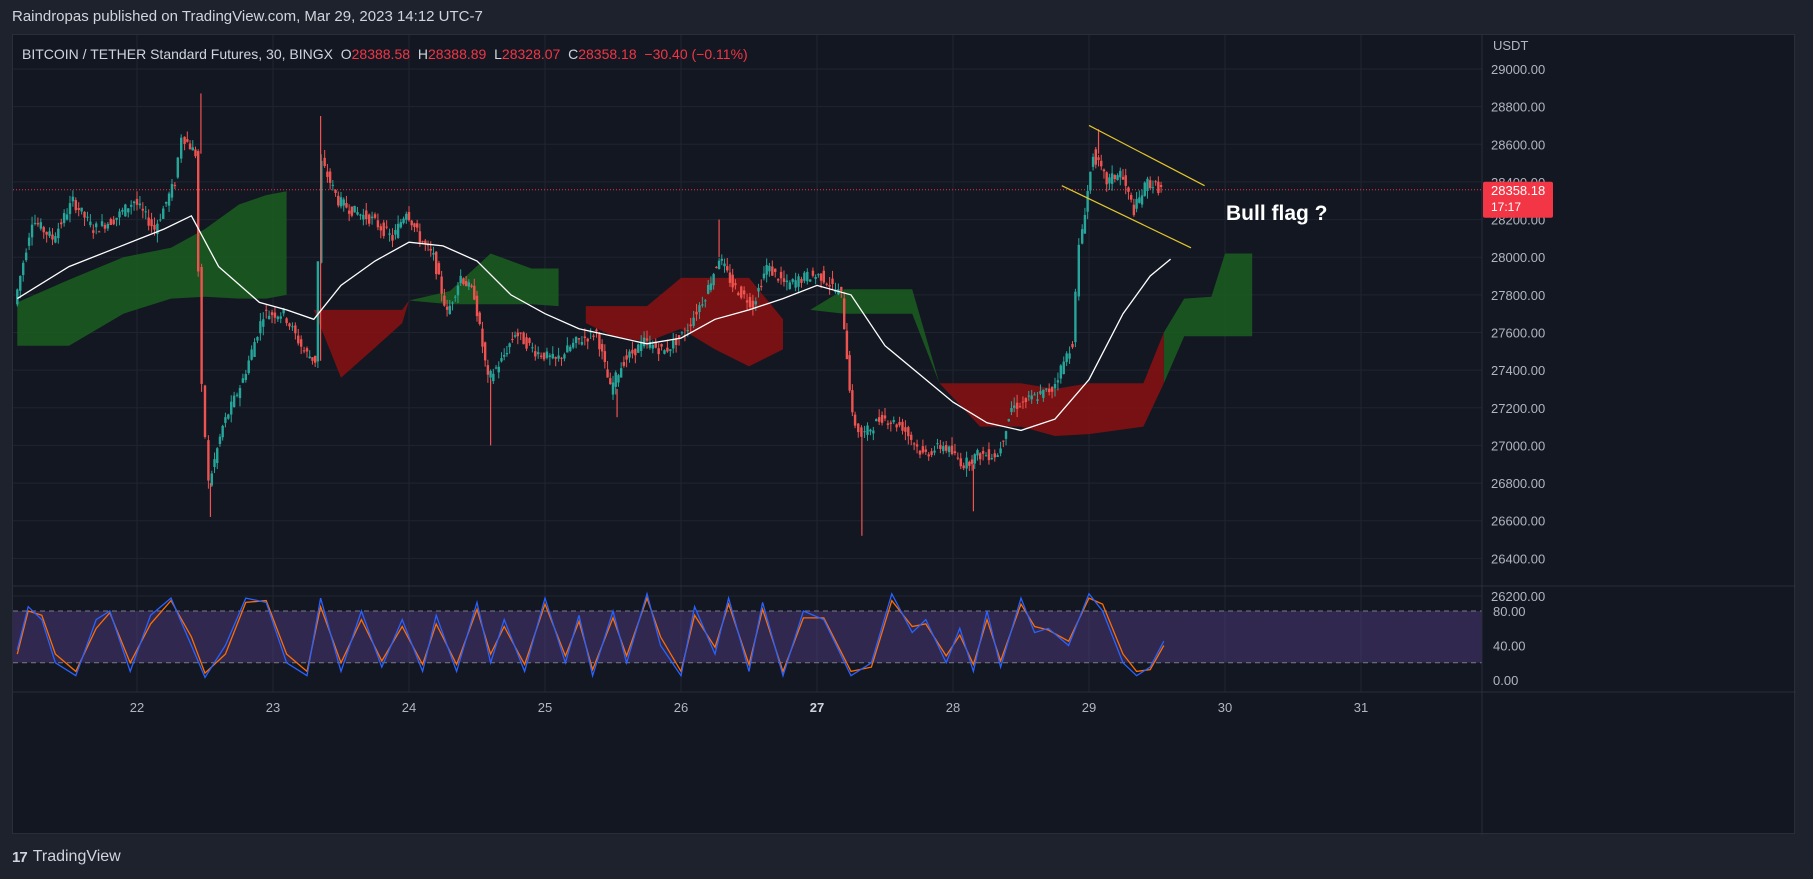 This screenshot has width=1813, height=879. Describe the element at coordinates (1277, 213) in the screenshot. I see `bull-flag-annotation: Bull flag ?` at that location.